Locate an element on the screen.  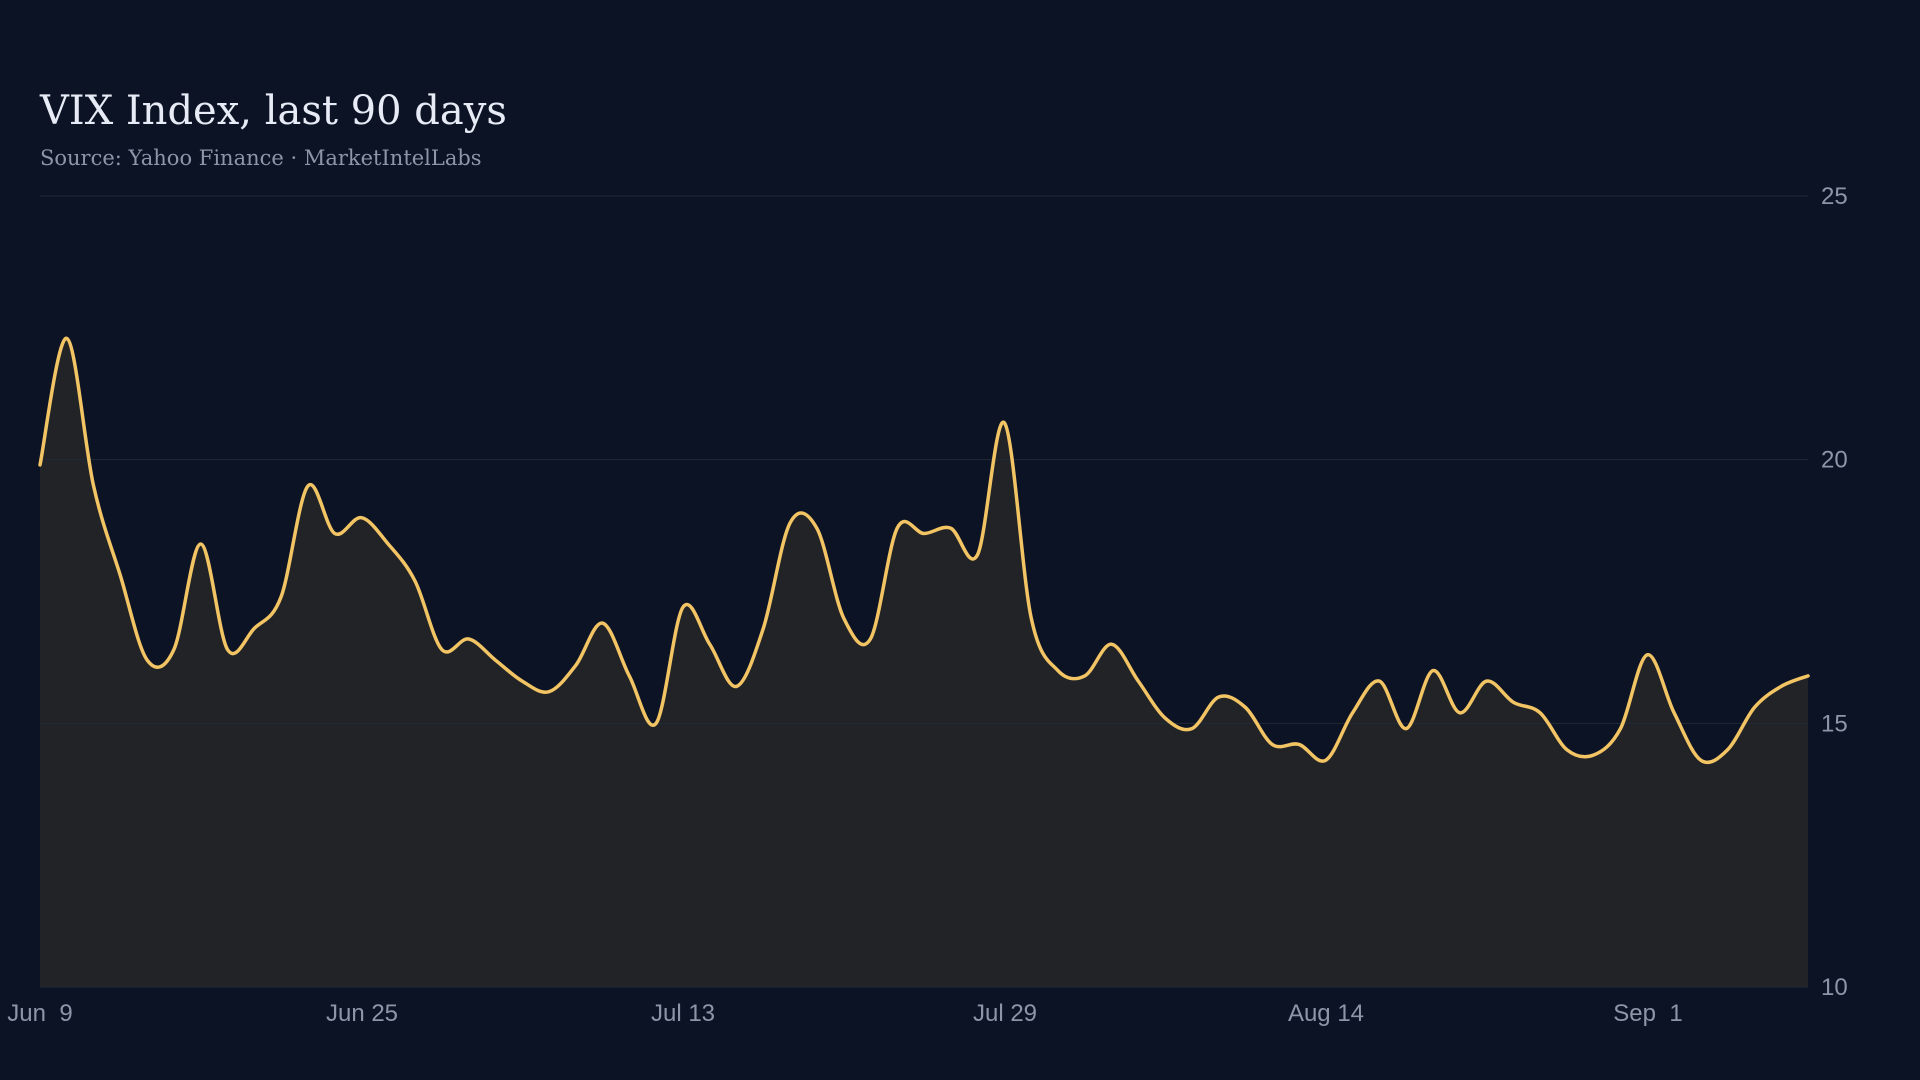
chart-title: VIX Index, last 90 days is located at coordinates (273, 111).